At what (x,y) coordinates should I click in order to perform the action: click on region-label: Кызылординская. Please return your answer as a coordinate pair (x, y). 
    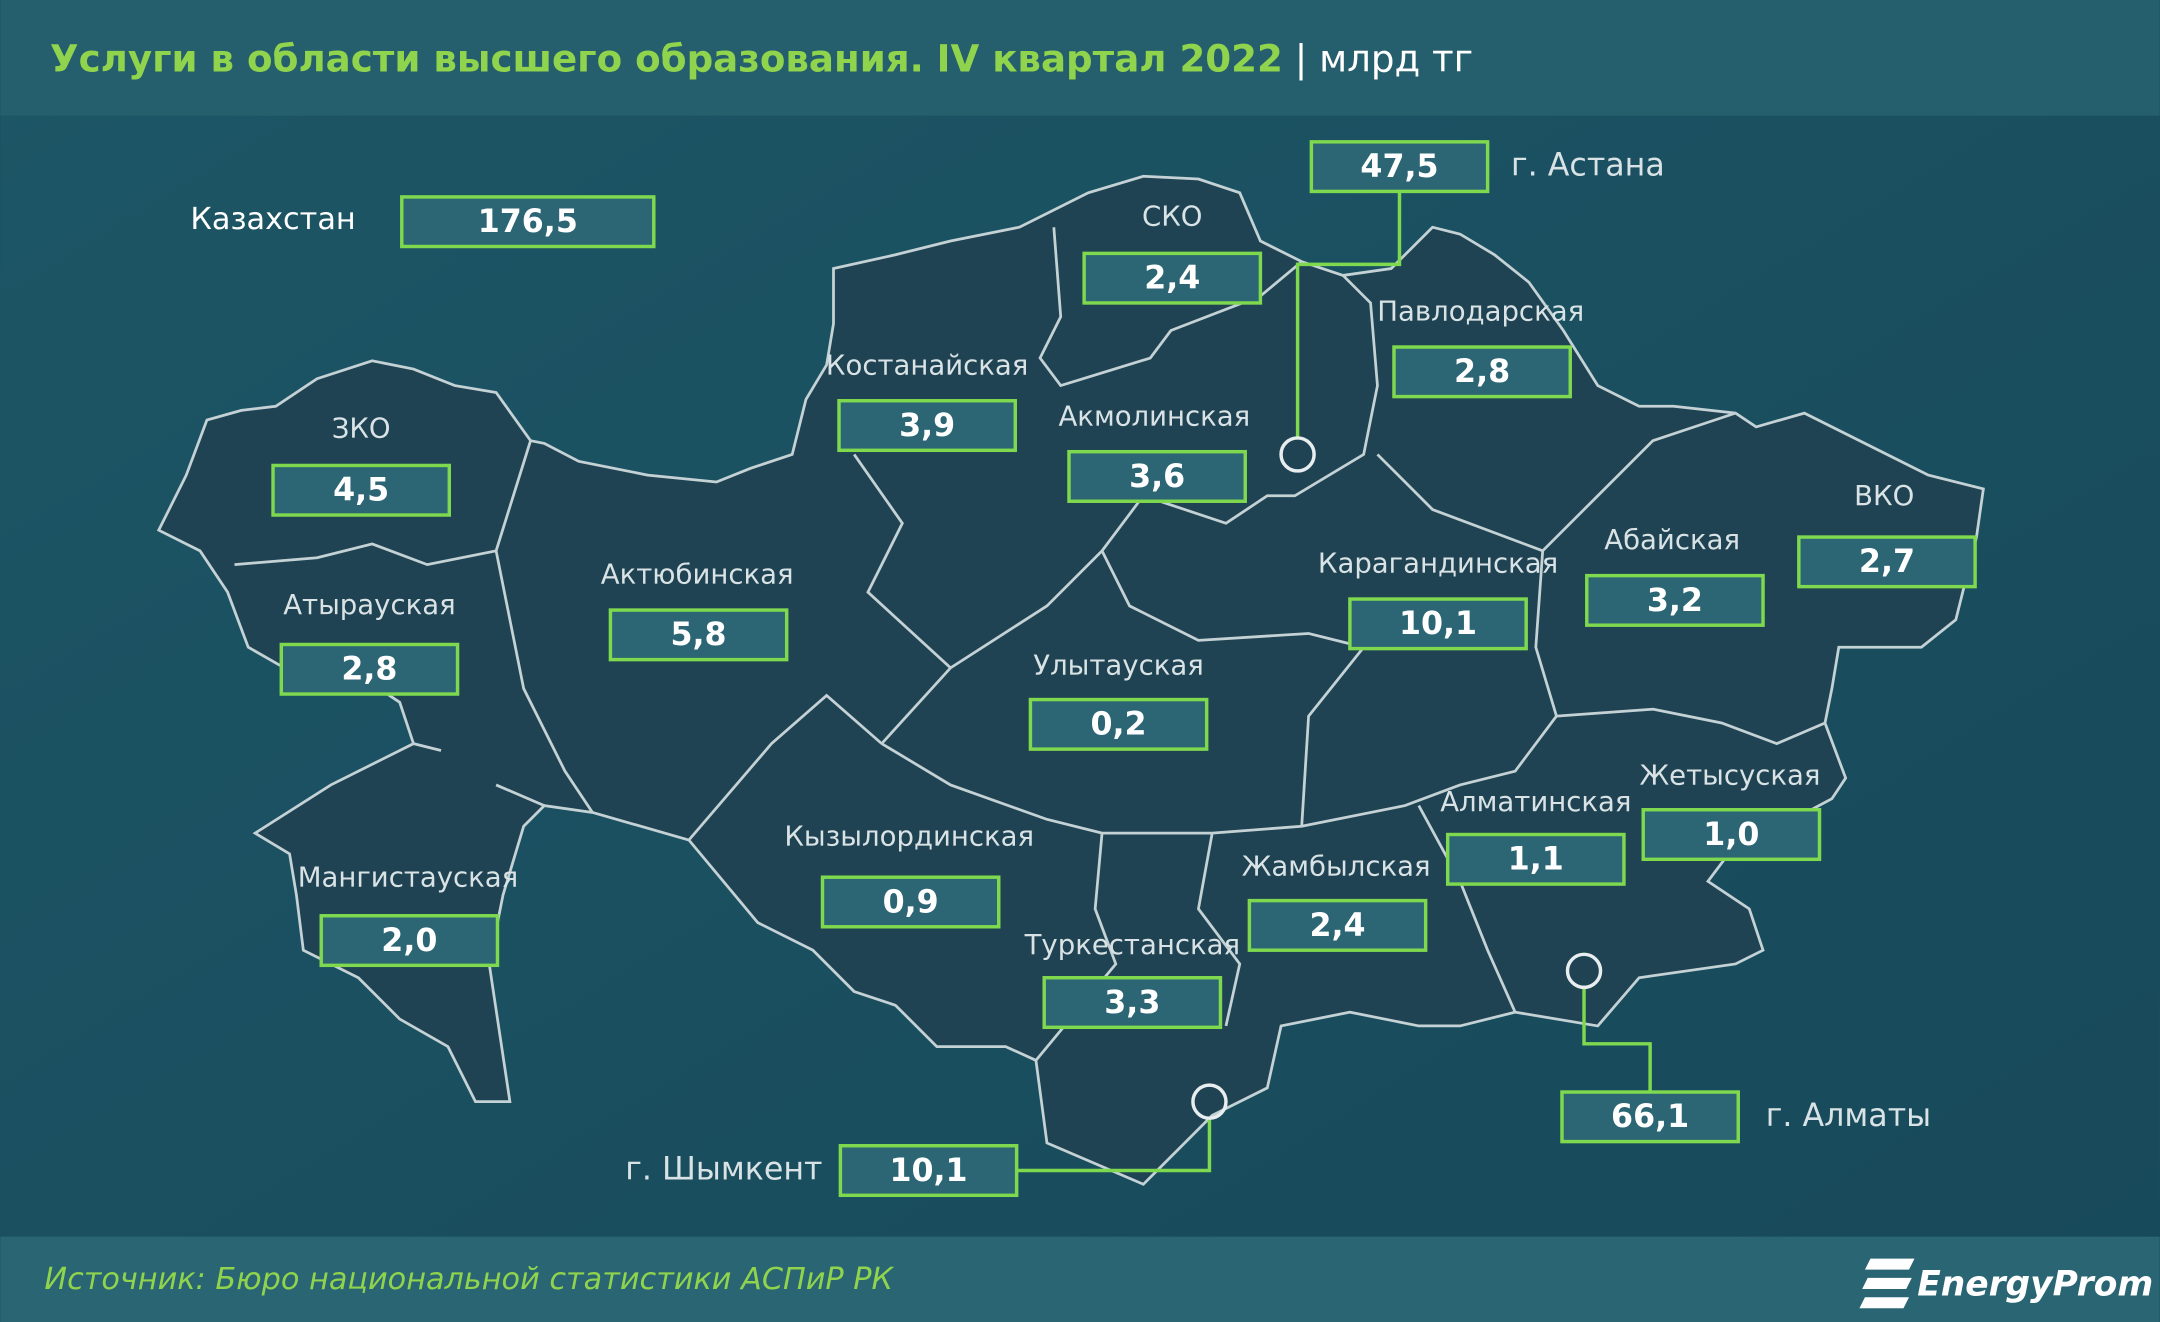
    Looking at the image, I should click on (909, 836).